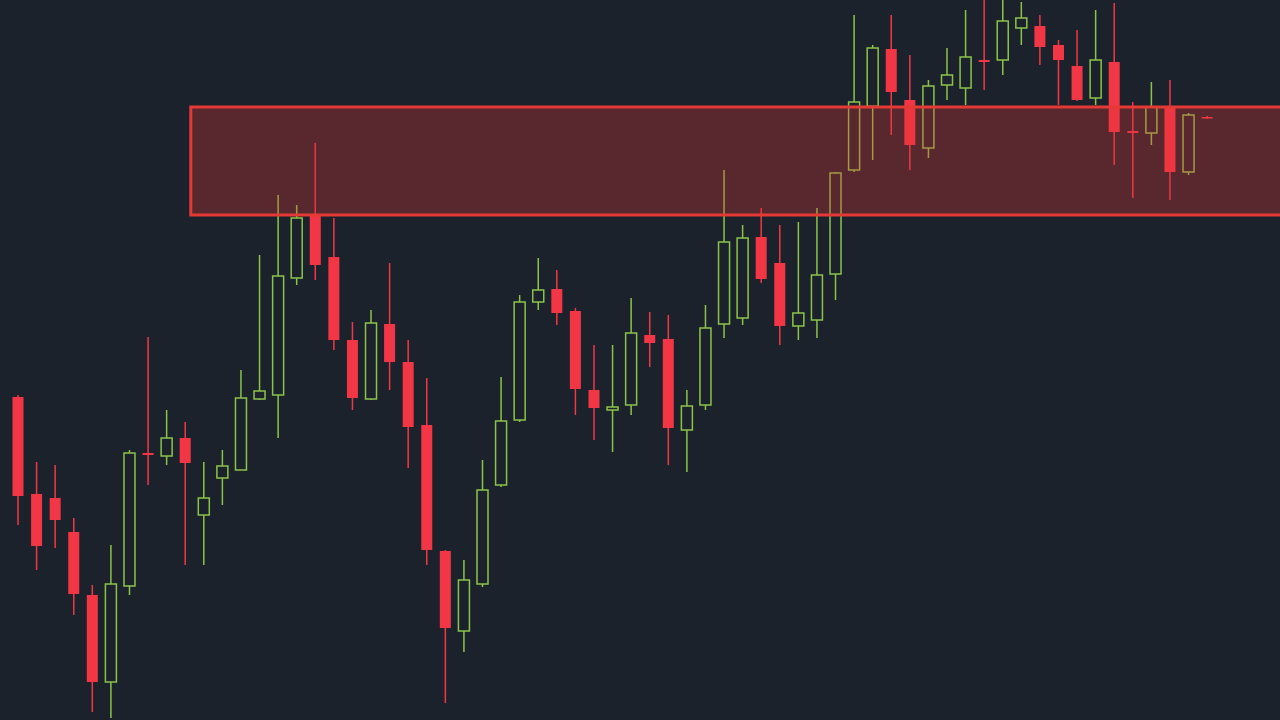 This screenshot has width=1280, height=720. I want to click on resistance-zone, so click(734, 161).